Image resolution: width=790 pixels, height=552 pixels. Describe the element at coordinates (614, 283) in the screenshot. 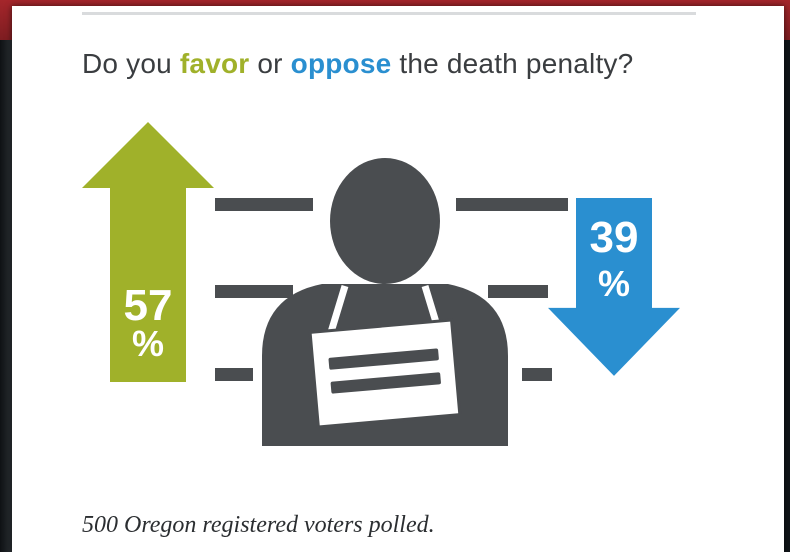

I see `oppose-unit-label: %` at that location.